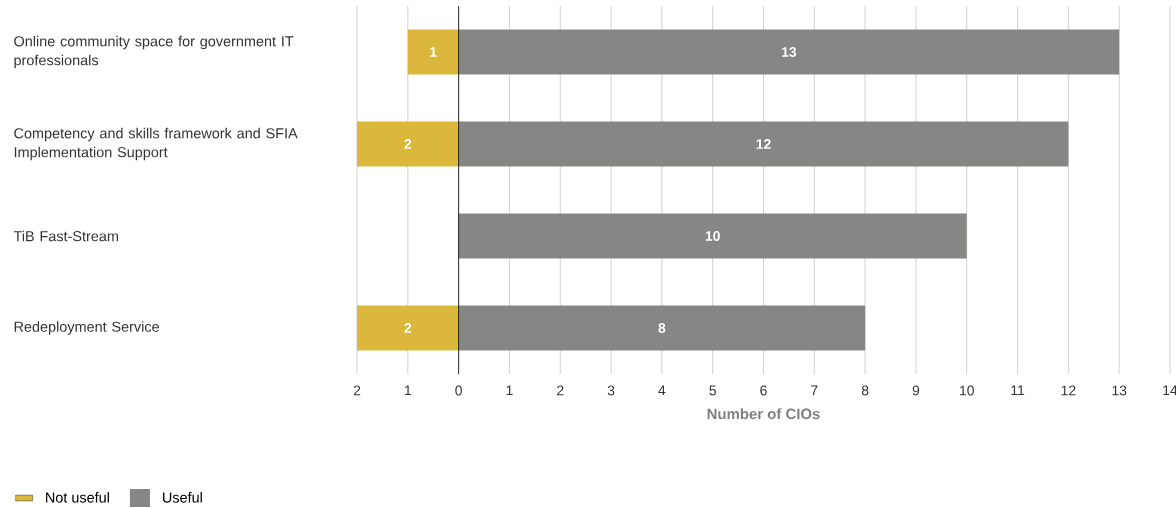 This screenshot has height=508, width=1176. What do you see at coordinates (154, 52) in the screenshot?
I see `y-tick-label: Online community space for government IT professionals` at bounding box center [154, 52].